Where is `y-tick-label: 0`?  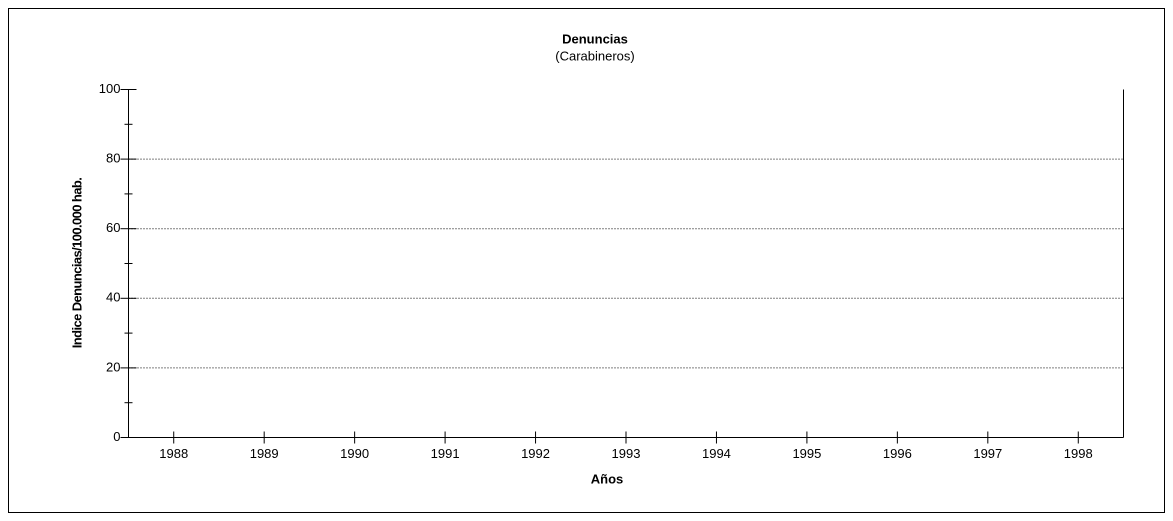
y-tick-label: 0 is located at coordinates (116, 436).